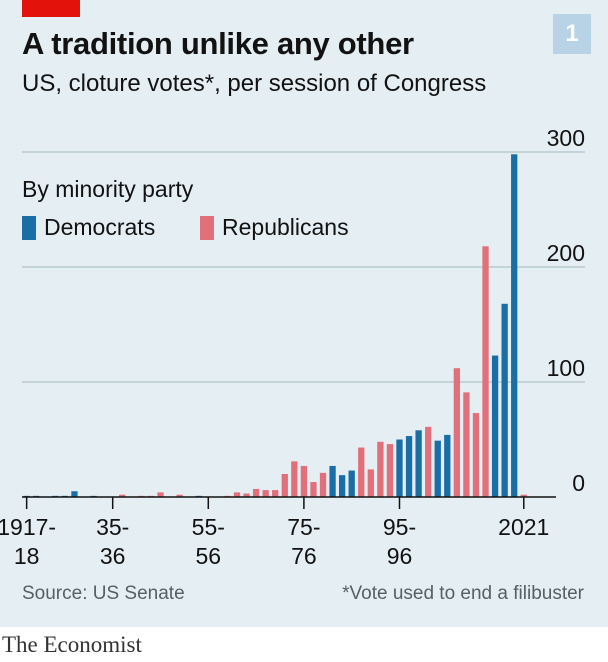 This screenshot has height=662, width=608. Describe the element at coordinates (400, 556) in the screenshot. I see `x-tick-label-1995-96-1: 96` at that location.